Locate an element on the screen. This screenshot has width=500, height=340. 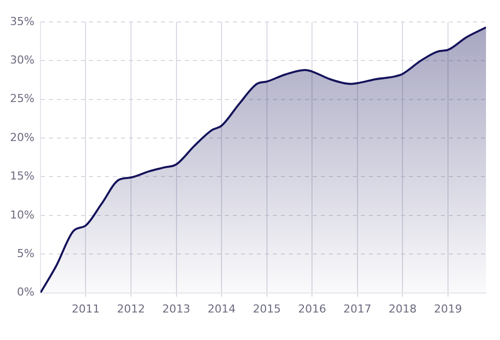
y-tick-label: 35% is located at coordinates (22, 21).